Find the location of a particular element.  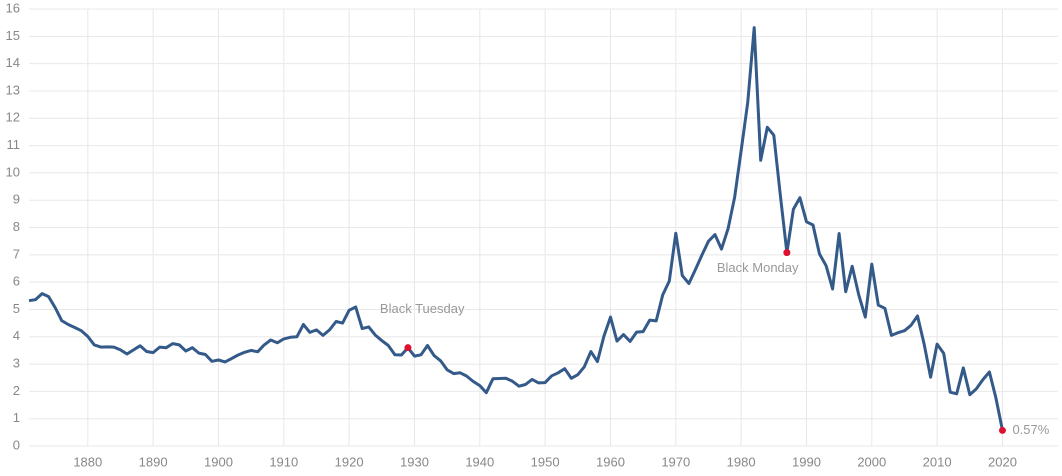

y-tick-label: 0 is located at coordinates (16, 444).